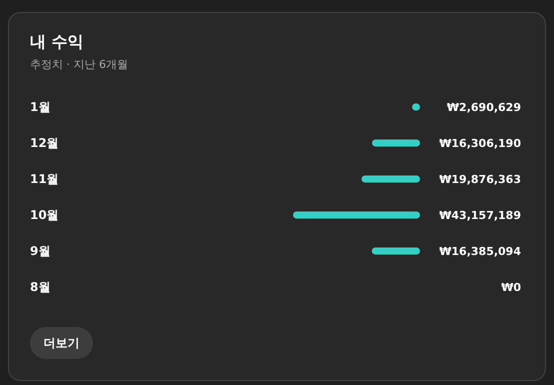 The image size is (554, 385). What do you see at coordinates (40, 287) in the screenshot?
I see `y-tick-label: 8월` at bounding box center [40, 287].